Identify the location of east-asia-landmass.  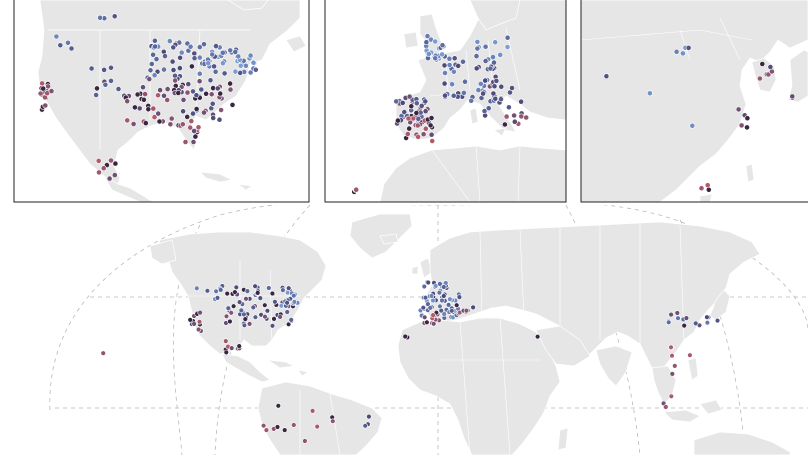
(694, 101).